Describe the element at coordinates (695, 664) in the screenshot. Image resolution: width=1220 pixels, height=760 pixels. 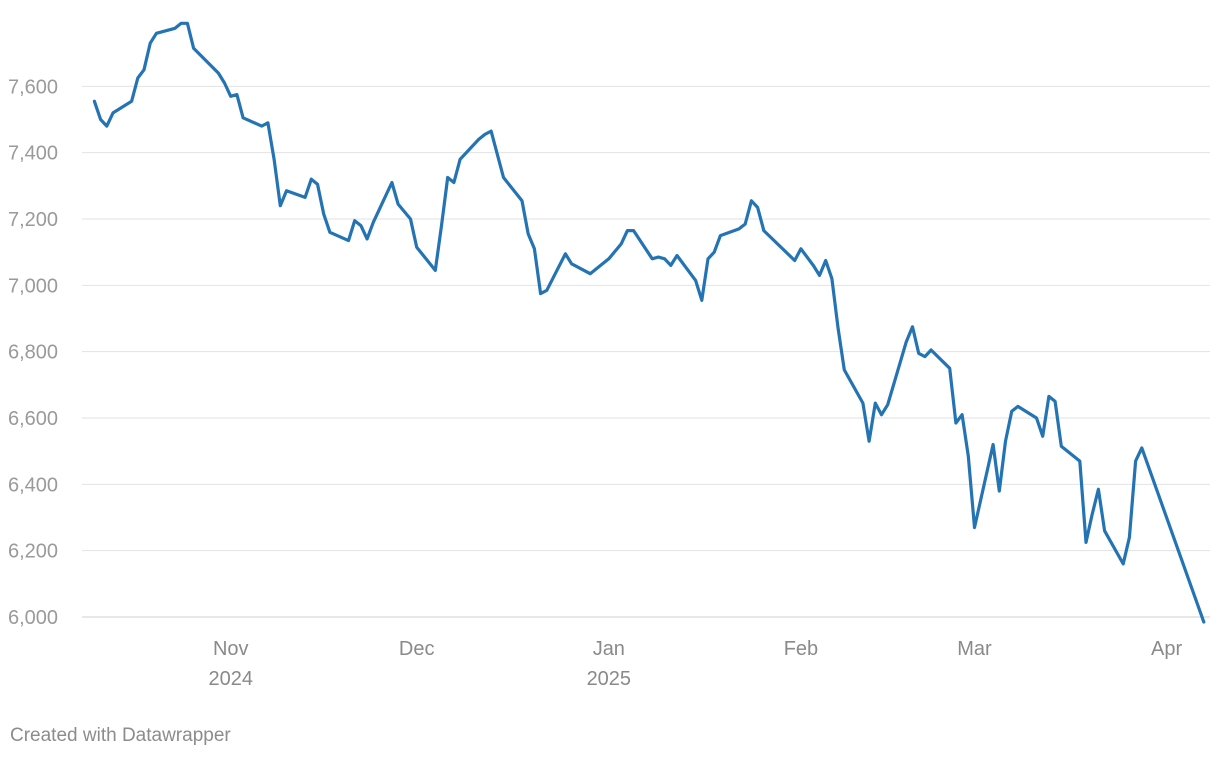
I see `x-axis-labels: Nov 2024 Dec Jan 2025 Feb Mar Apr` at that location.